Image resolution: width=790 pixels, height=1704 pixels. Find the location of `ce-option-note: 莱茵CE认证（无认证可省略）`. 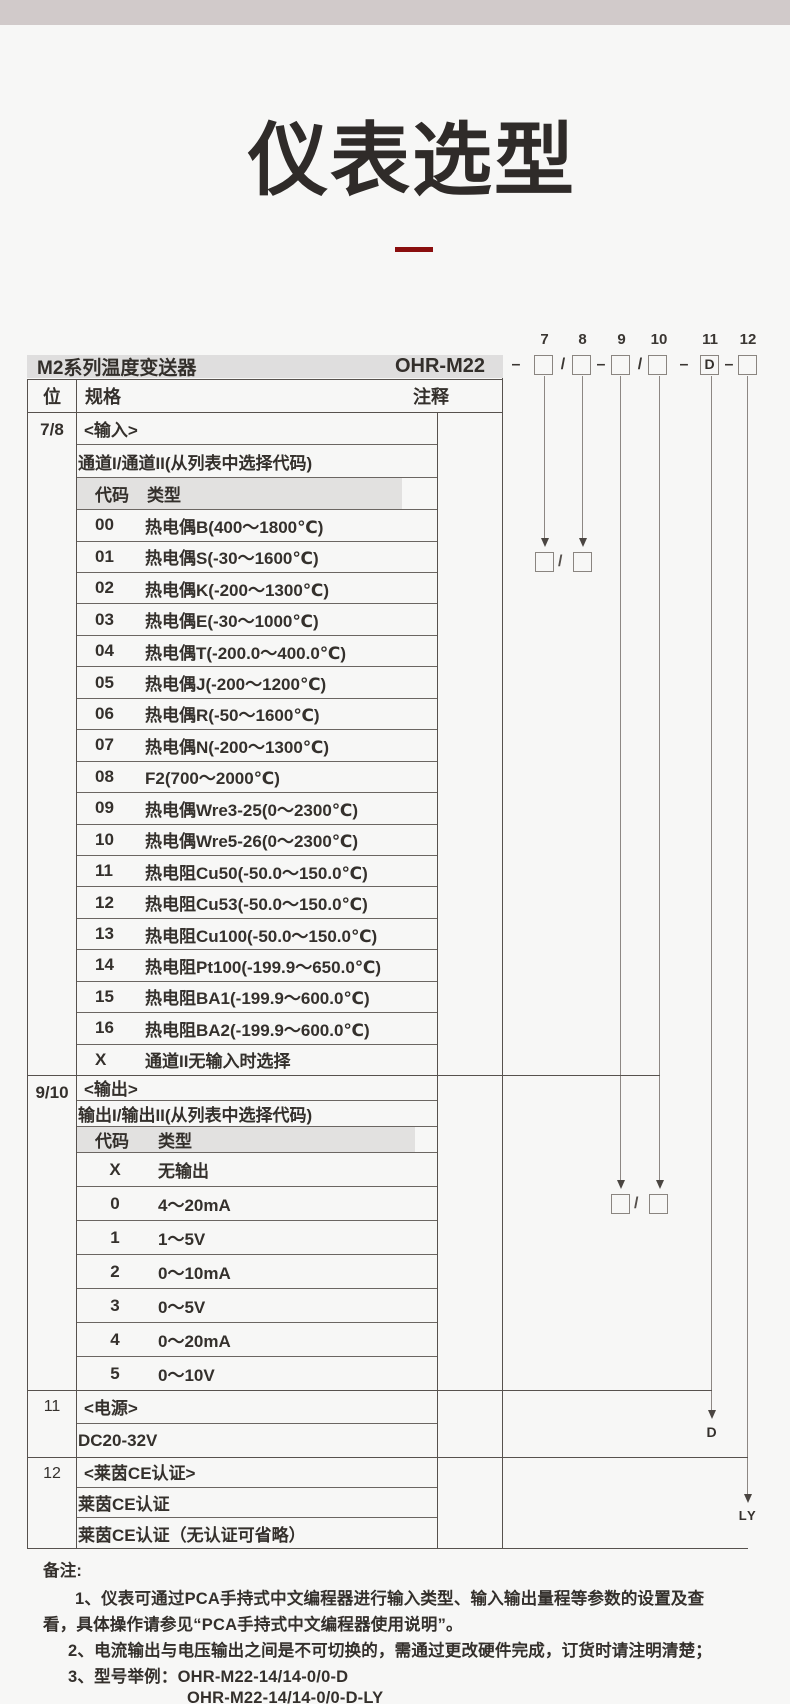

ce-option-note: 莱茵CE认证（无认证可省略） is located at coordinates (192, 1535).